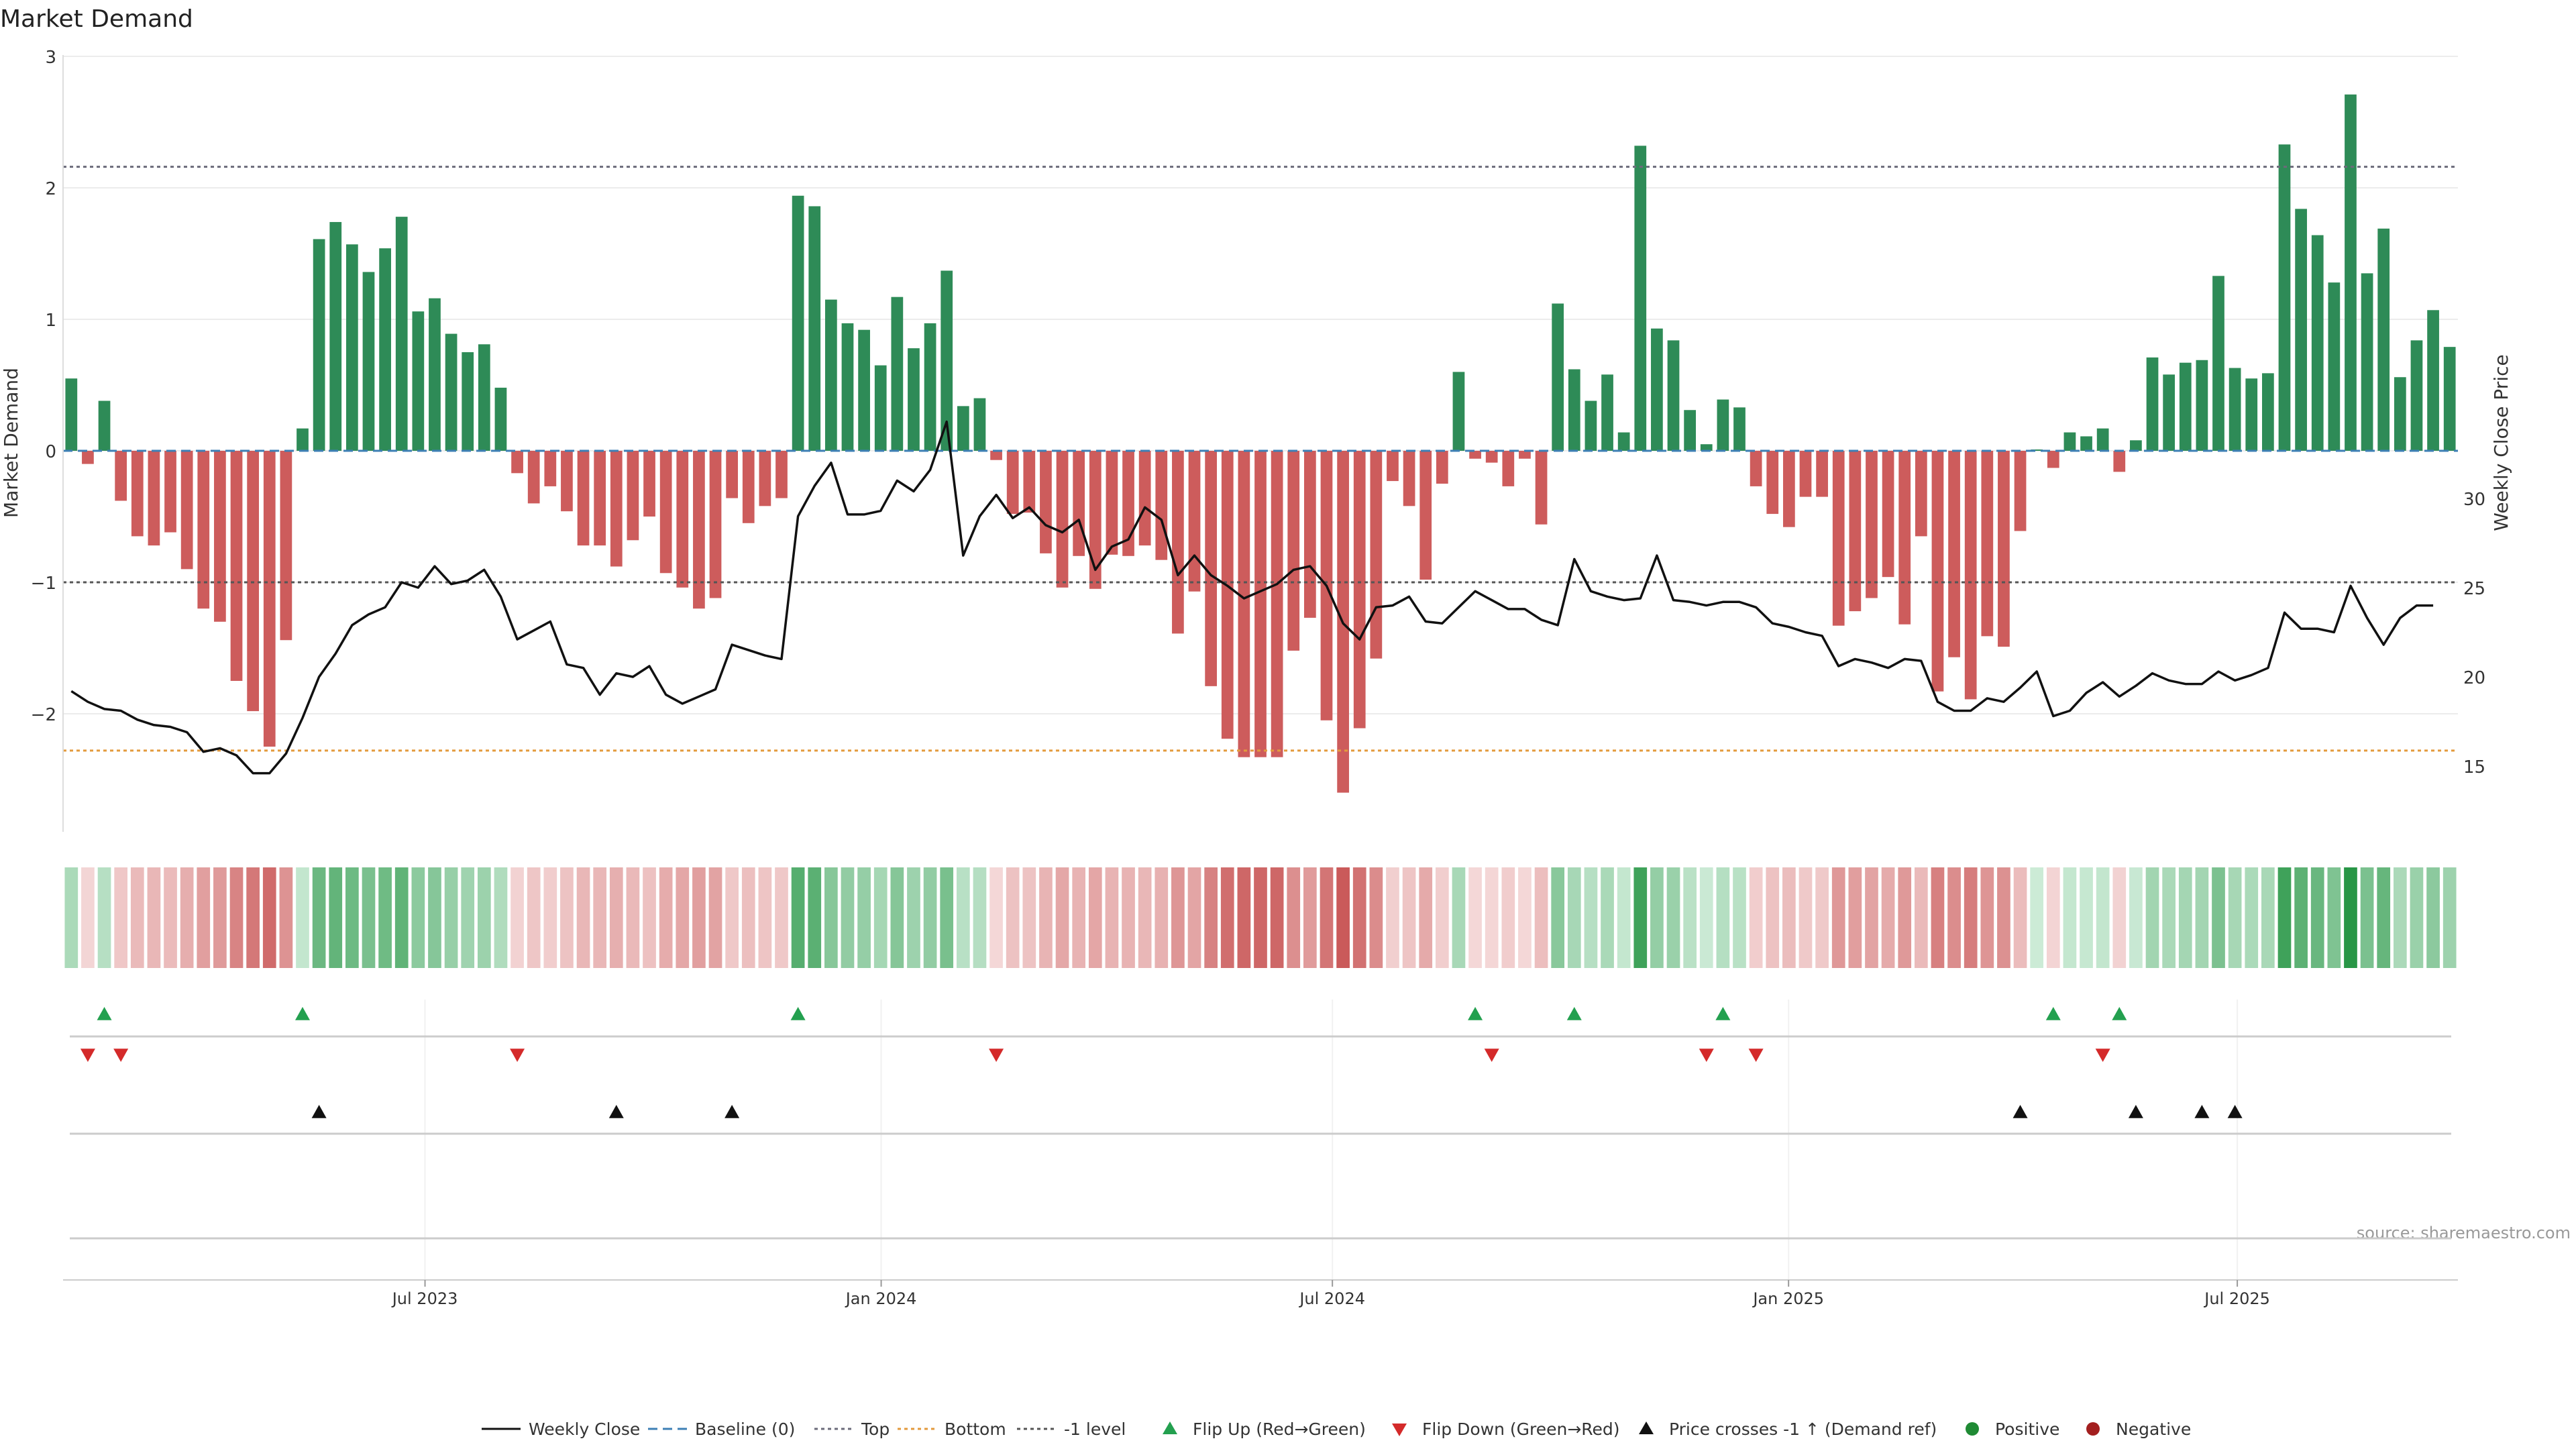 Image resolution: width=2576 pixels, height=1449 pixels. I want to click on legend-item: Flip Down (Green→Red), so click(1506, 1429).